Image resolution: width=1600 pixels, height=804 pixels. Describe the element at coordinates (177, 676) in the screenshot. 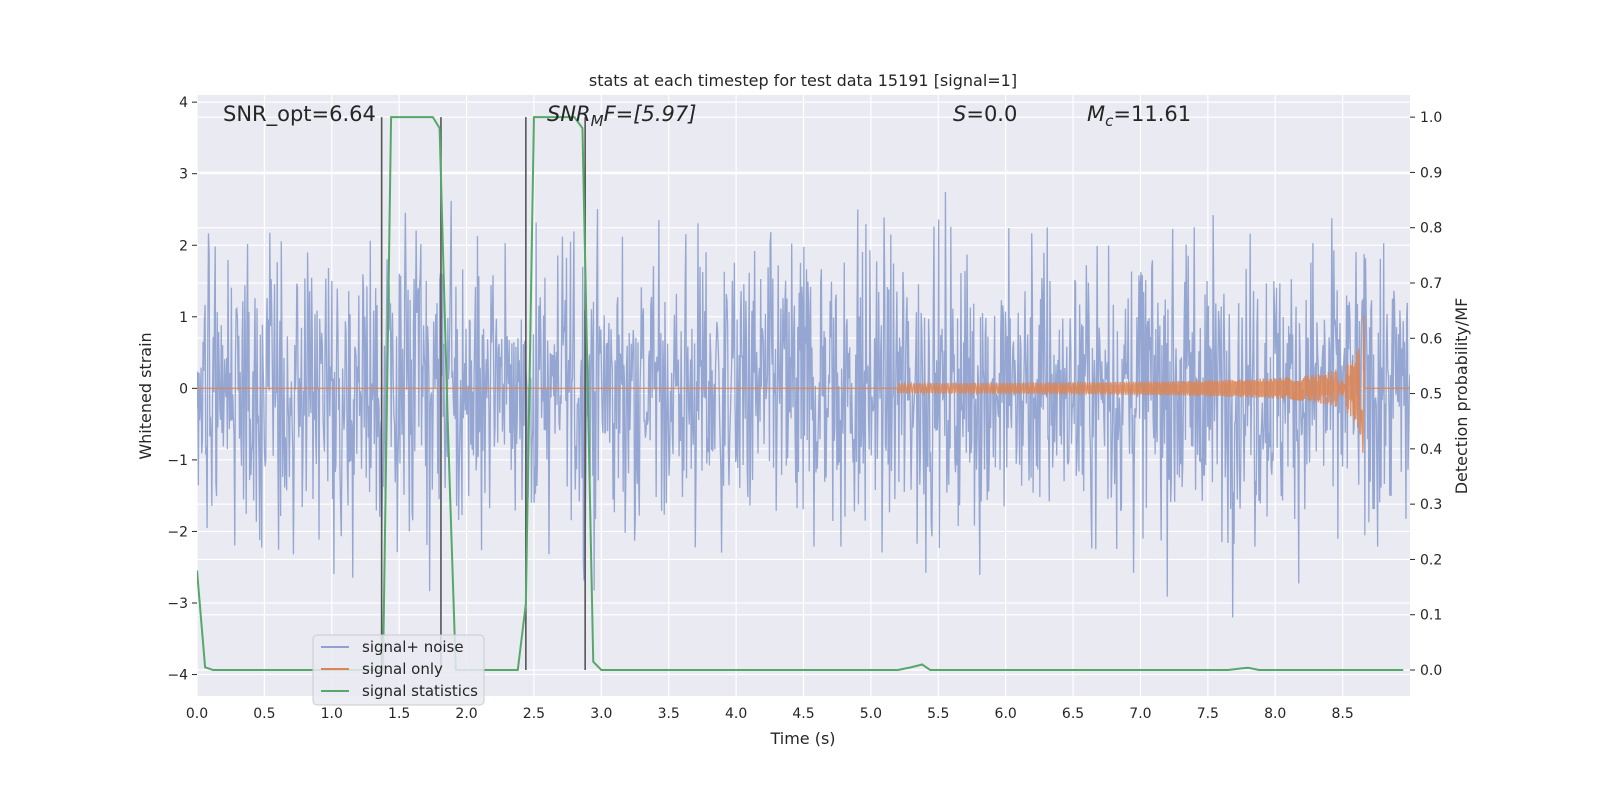

I see `y-left-tick-label: −4` at that location.